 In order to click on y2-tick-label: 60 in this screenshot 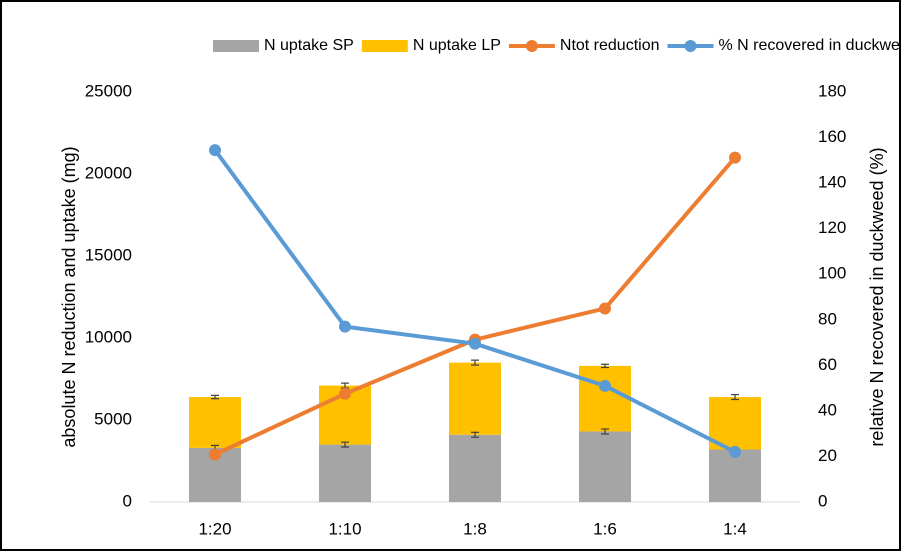, I will do `click(827, 364)`.